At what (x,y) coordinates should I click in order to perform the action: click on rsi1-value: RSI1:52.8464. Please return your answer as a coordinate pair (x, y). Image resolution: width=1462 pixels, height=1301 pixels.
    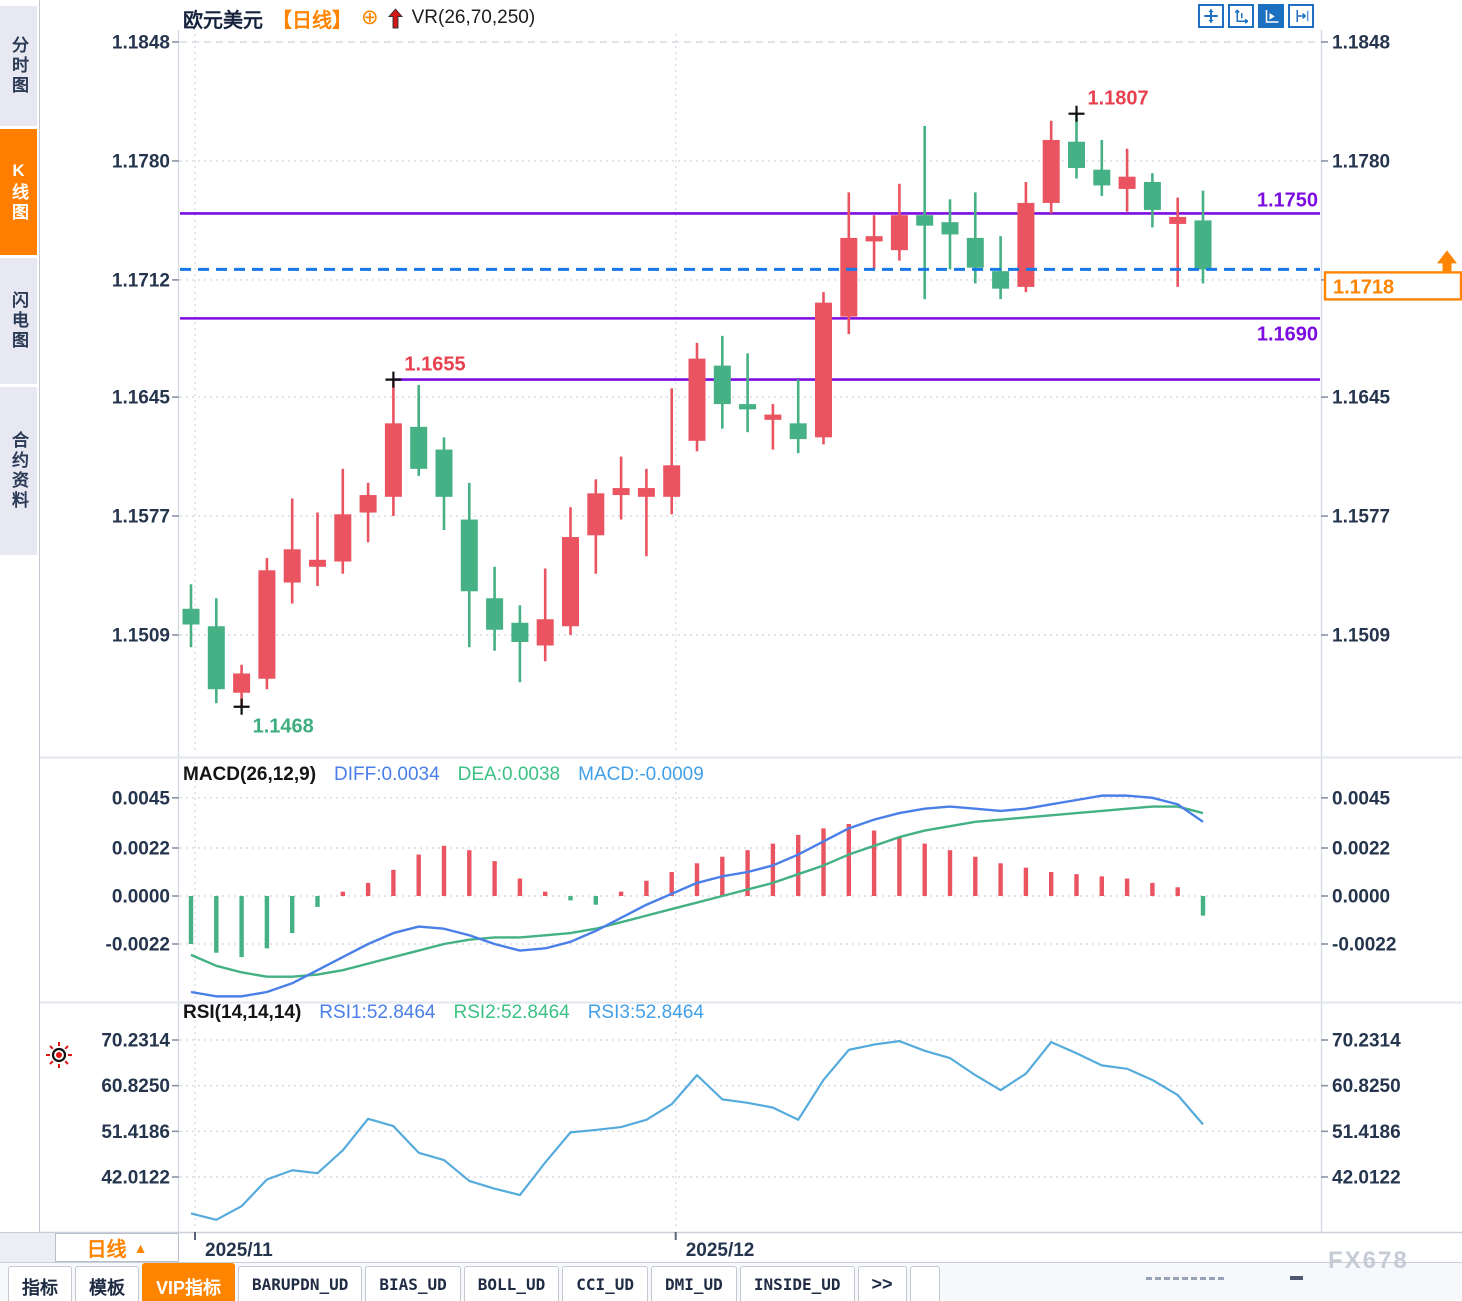
    Looking at the image, I should click on (377, 1012).